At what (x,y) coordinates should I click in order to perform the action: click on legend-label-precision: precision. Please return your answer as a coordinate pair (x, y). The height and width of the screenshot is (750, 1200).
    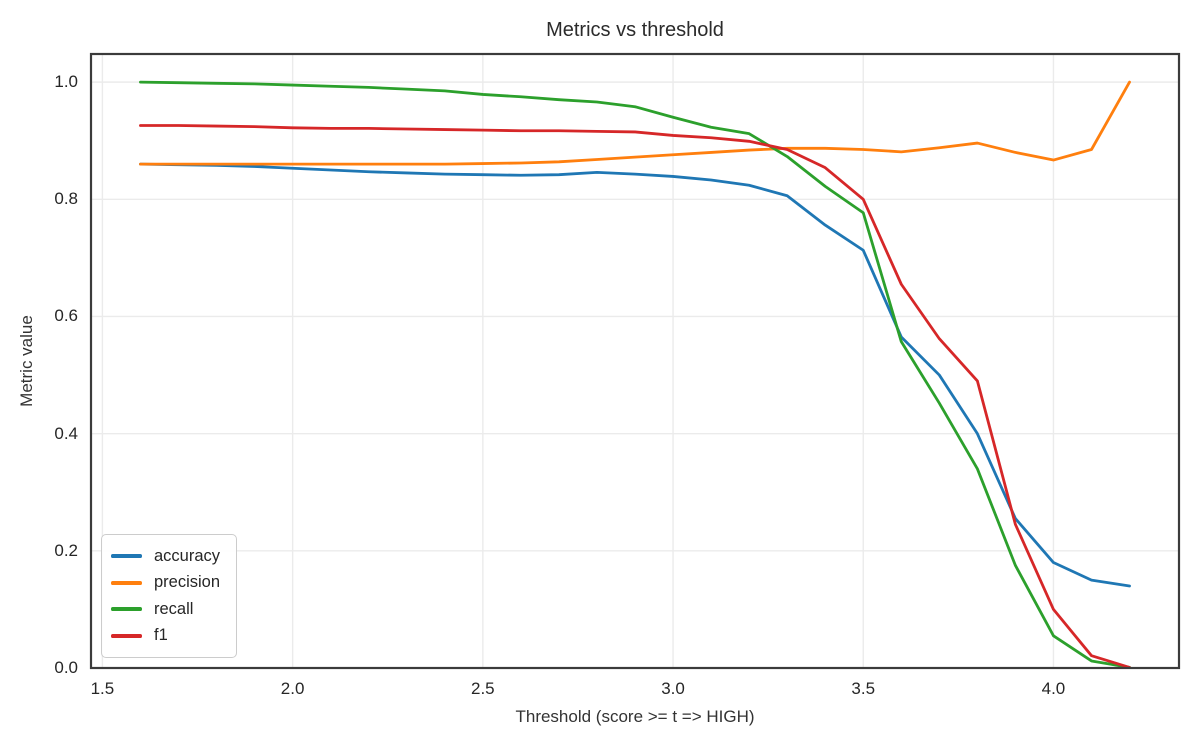
    Looking at the image, I should click on (187, 582).